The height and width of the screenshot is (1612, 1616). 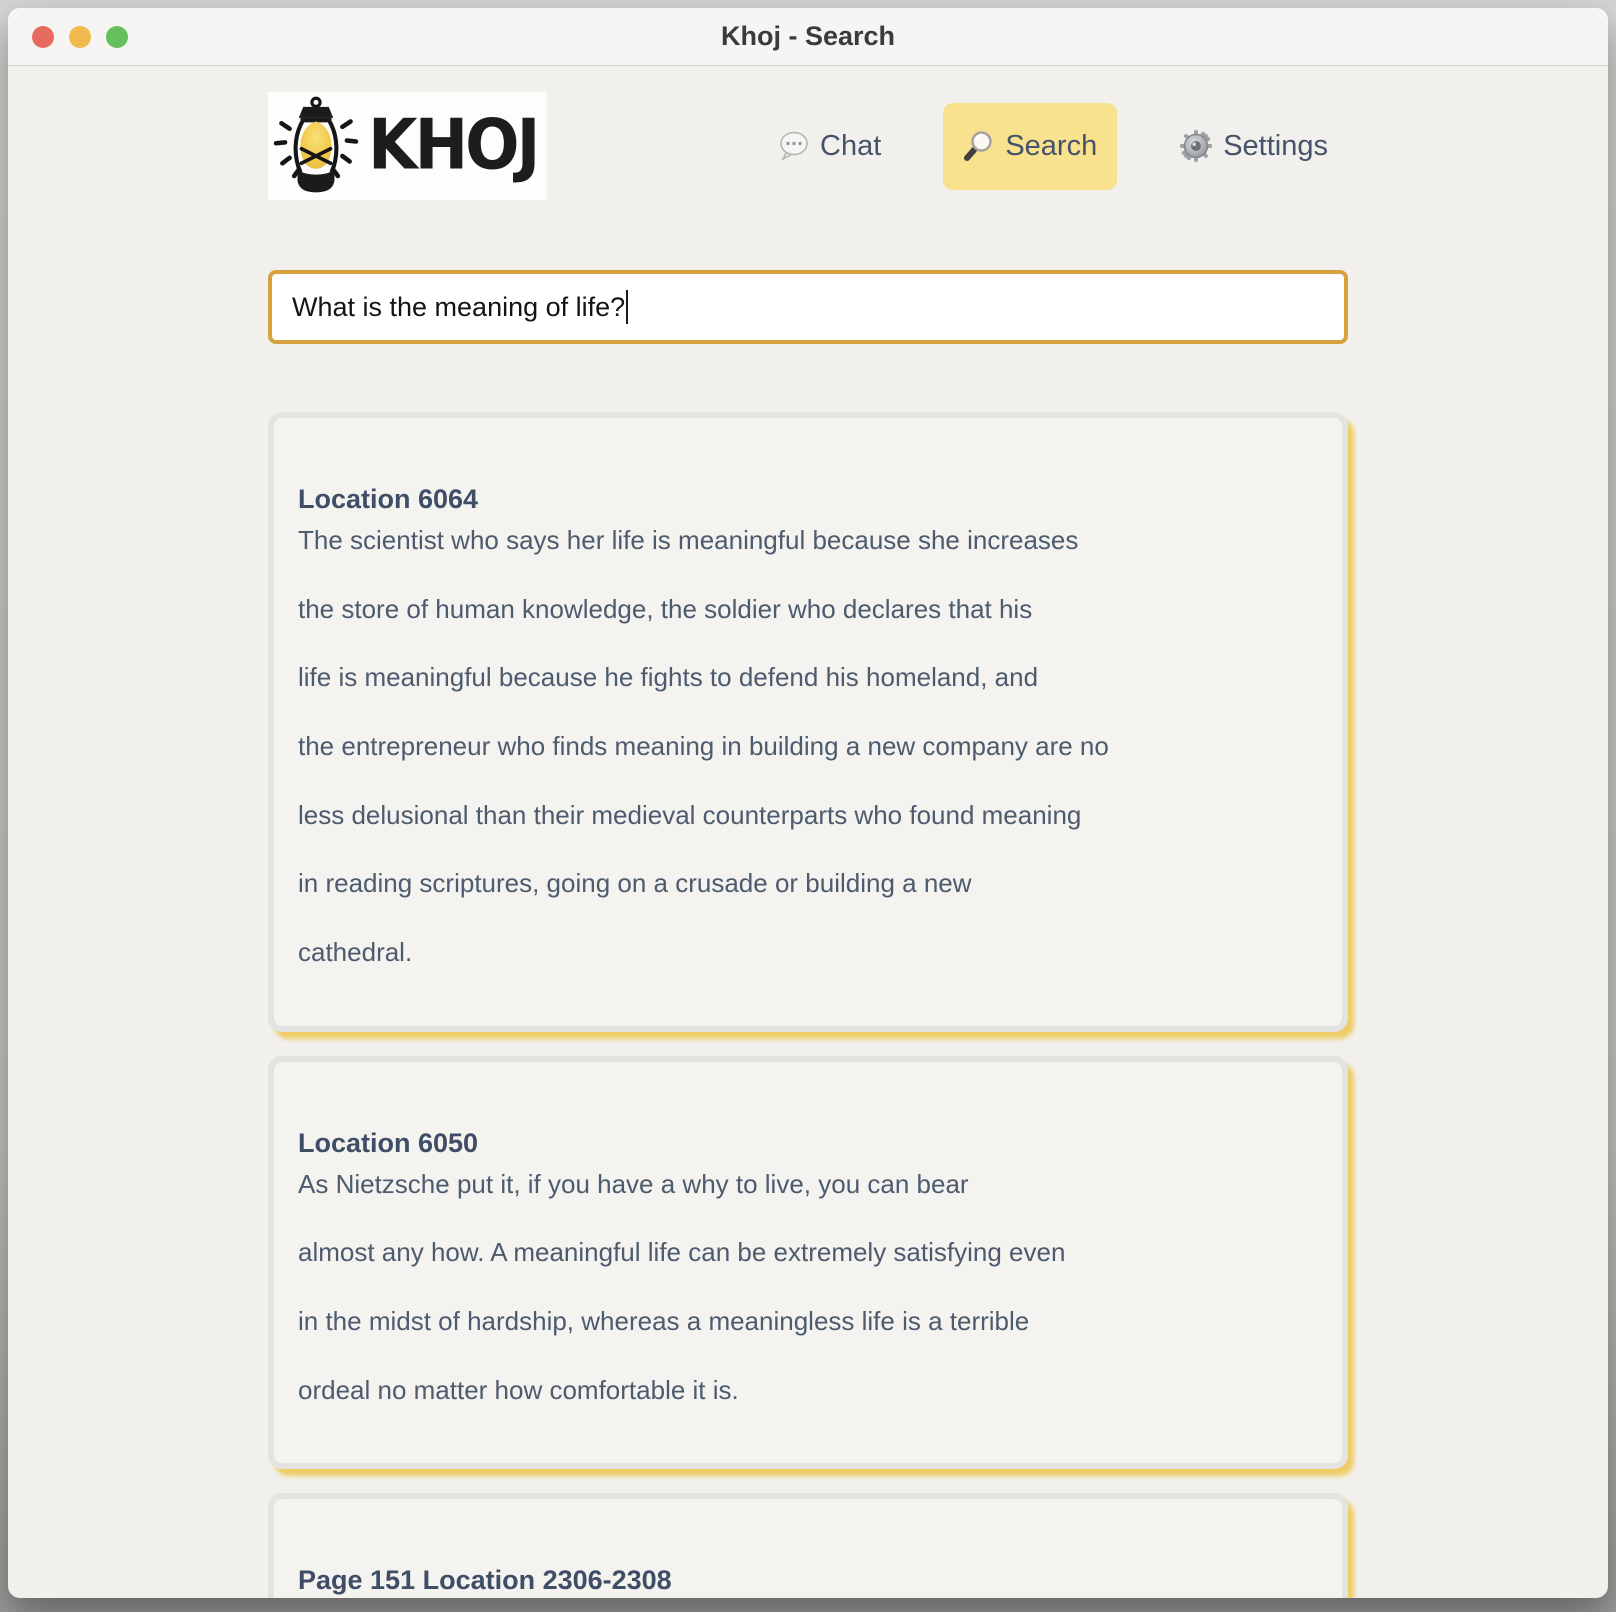 I want to click on nav-settings: Settings, so click(x=1253, y=146).